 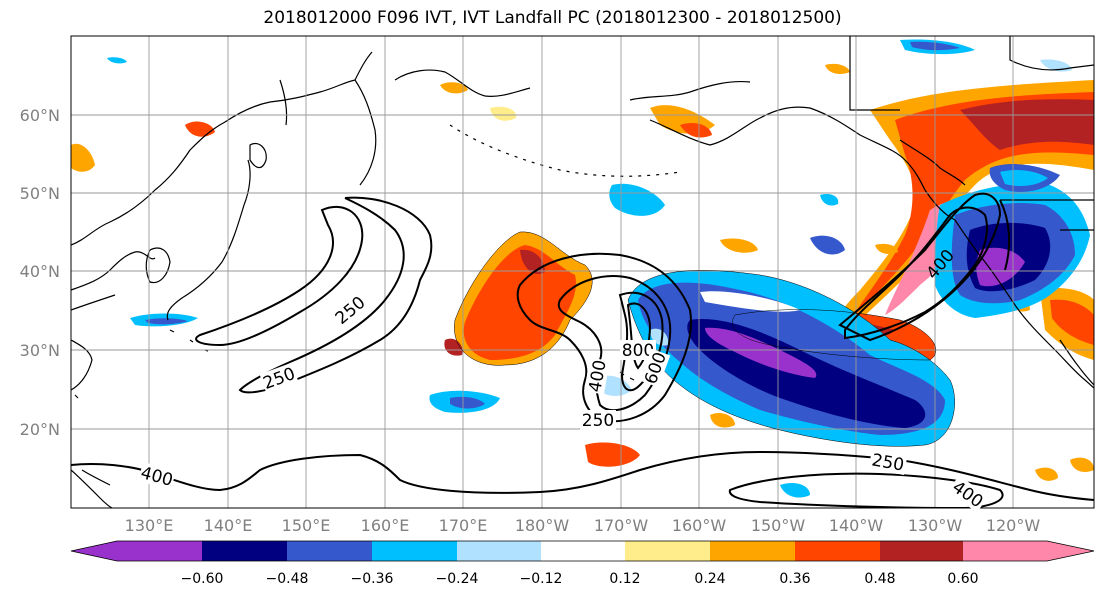 What do you see at coordinates (794, 579) in the screenshot?
I see `colorbar-tick: 0.36` at bounding box center [794, 579].